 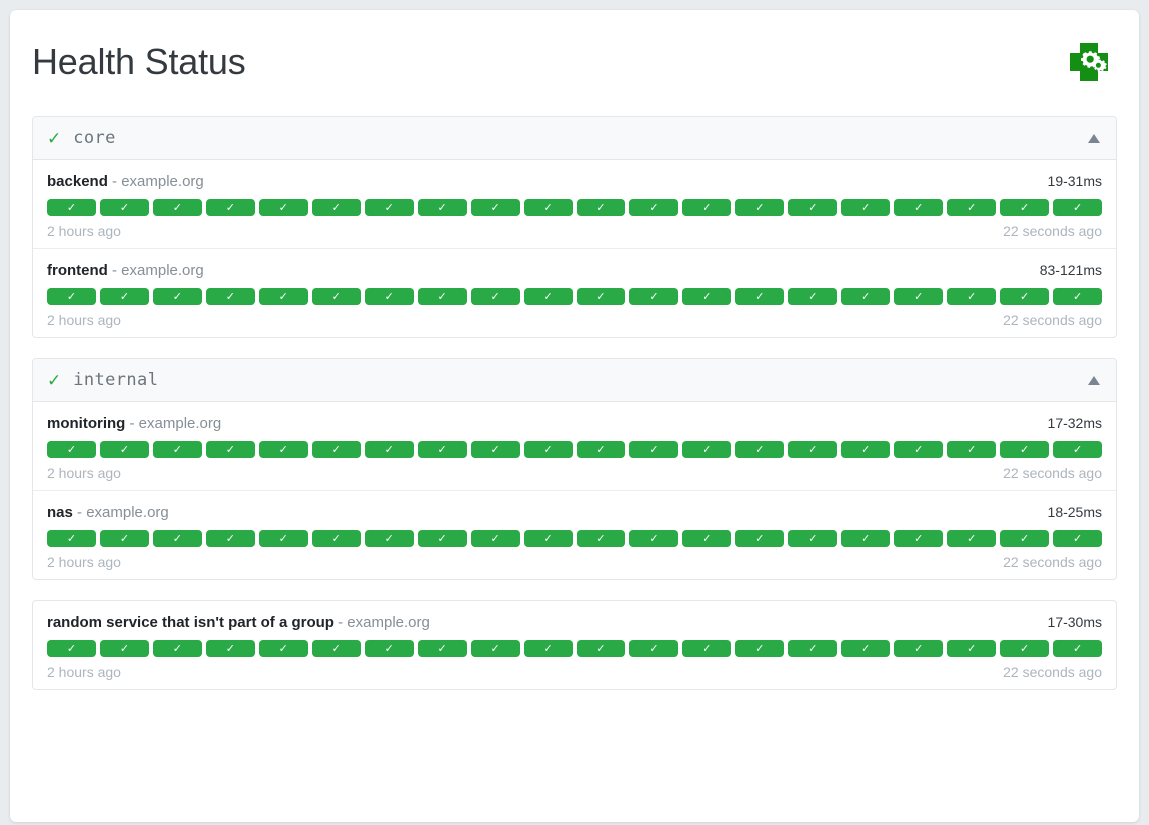 What do you see at coordinates (77, 181) in the screenshot?
I see `service-name: backend` at bounding box center [77, 181].